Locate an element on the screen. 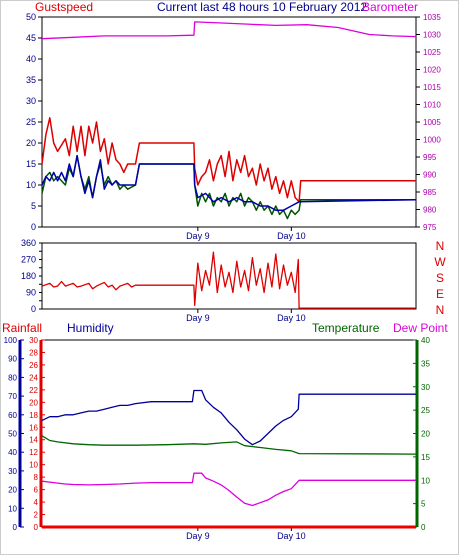 The image size is (459, 555). gust-axis-tick-label: 45 is located at coordinates (31, 38).